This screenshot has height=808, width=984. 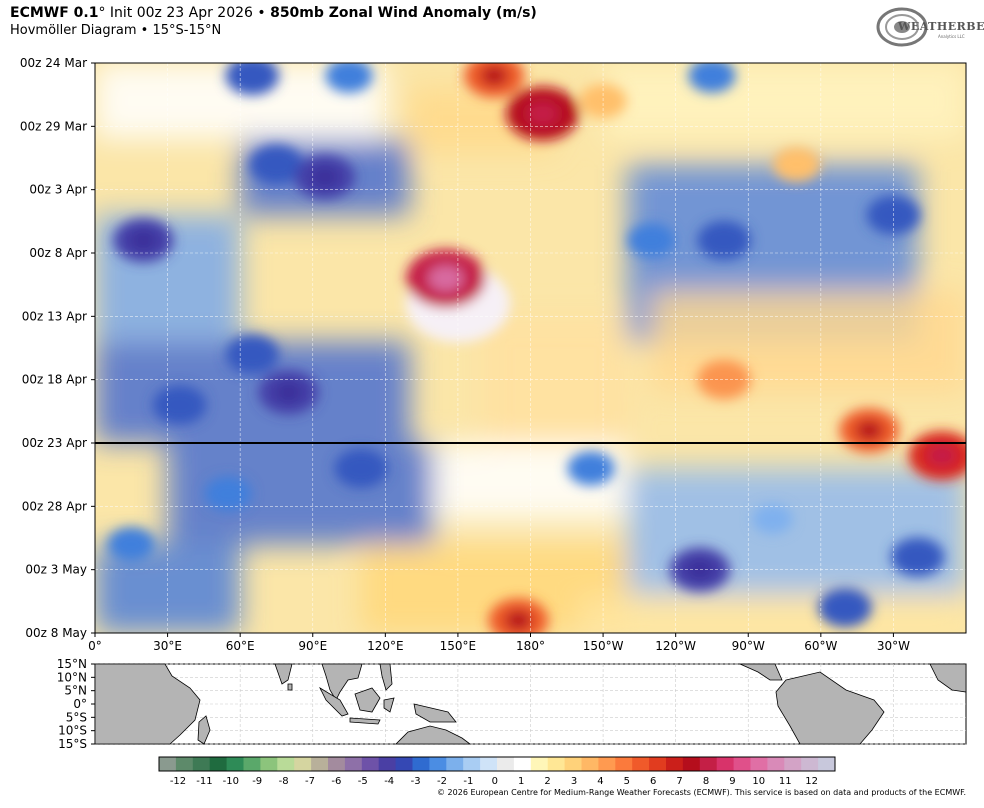 I want to click on colorbar-label: -4, so click(x=389, y=781).